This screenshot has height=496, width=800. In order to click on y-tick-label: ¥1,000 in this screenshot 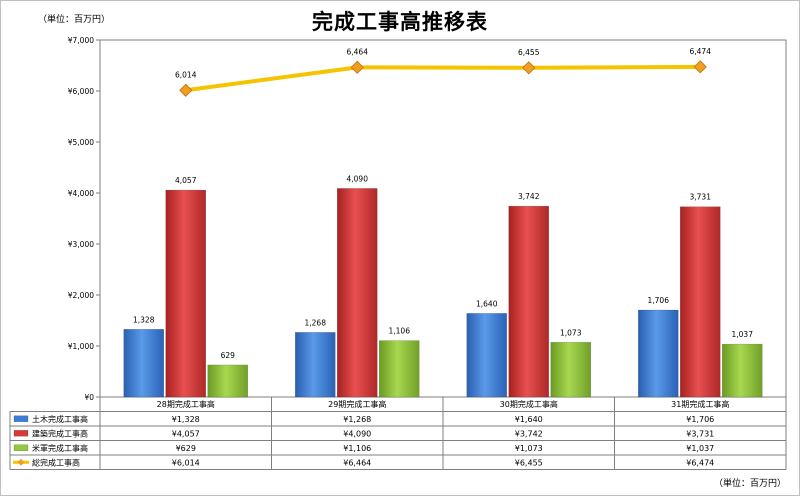, I will do `click(81, 346)`.